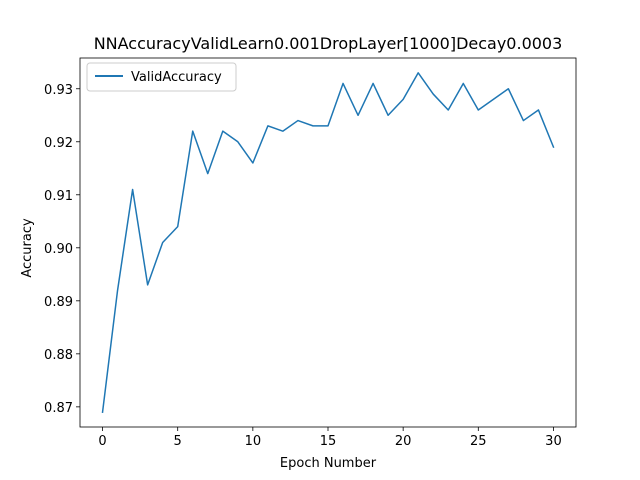 The height and width of the screenshot is (480, 640). Describe the element at coordinates (58, 143) in the screenshot. I see `y-tick-label: 0.92` at that location.